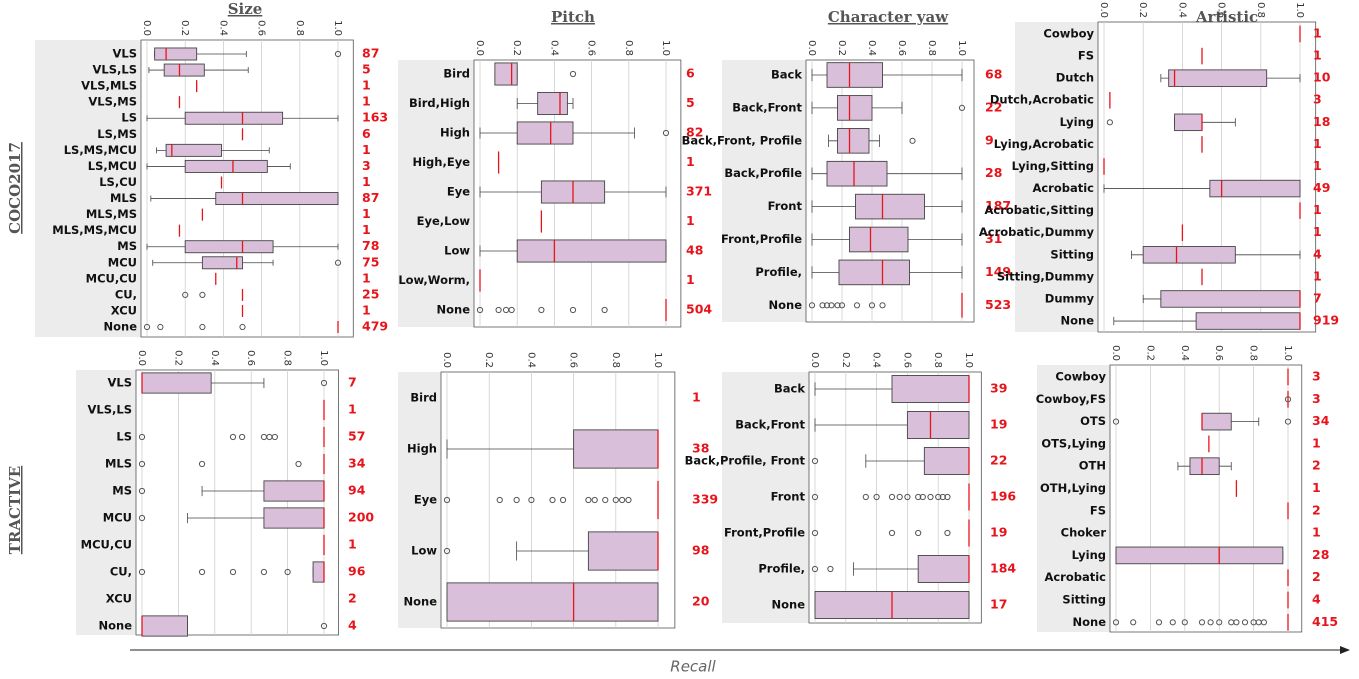 Image resolution: width=1359 pixels, height=679 pixels. Describe the element at coordinates (375, 117) in the screenshot. I see `count-label: 163` at that location.